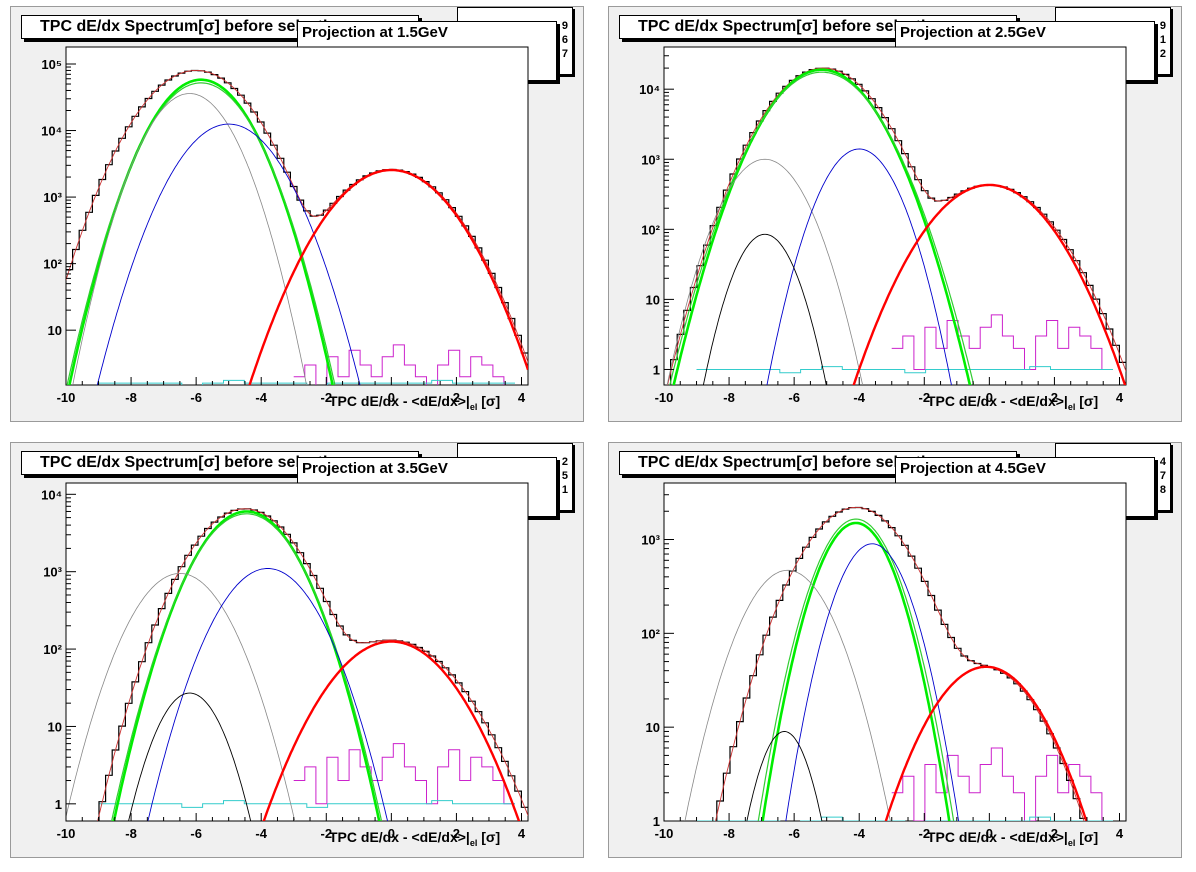 The image size is (1196, 872). Describe the element at coordinates (522, 397) in the screenshot. I see `x-tick-label: 4` at that location.